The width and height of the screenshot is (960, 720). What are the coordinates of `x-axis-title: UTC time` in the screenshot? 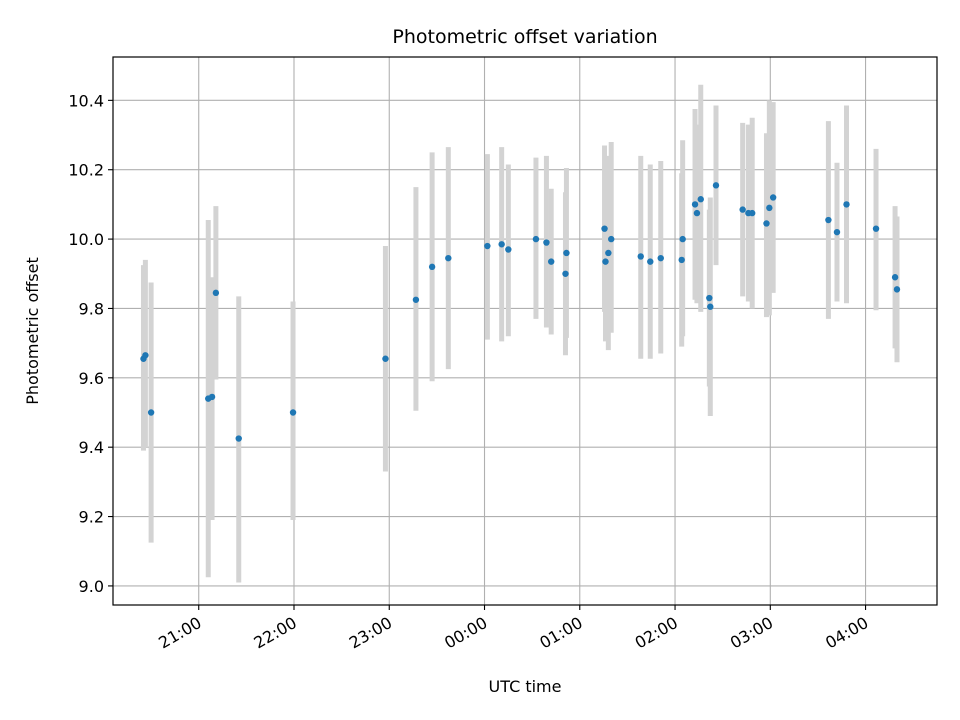 It's located at (525, 686).